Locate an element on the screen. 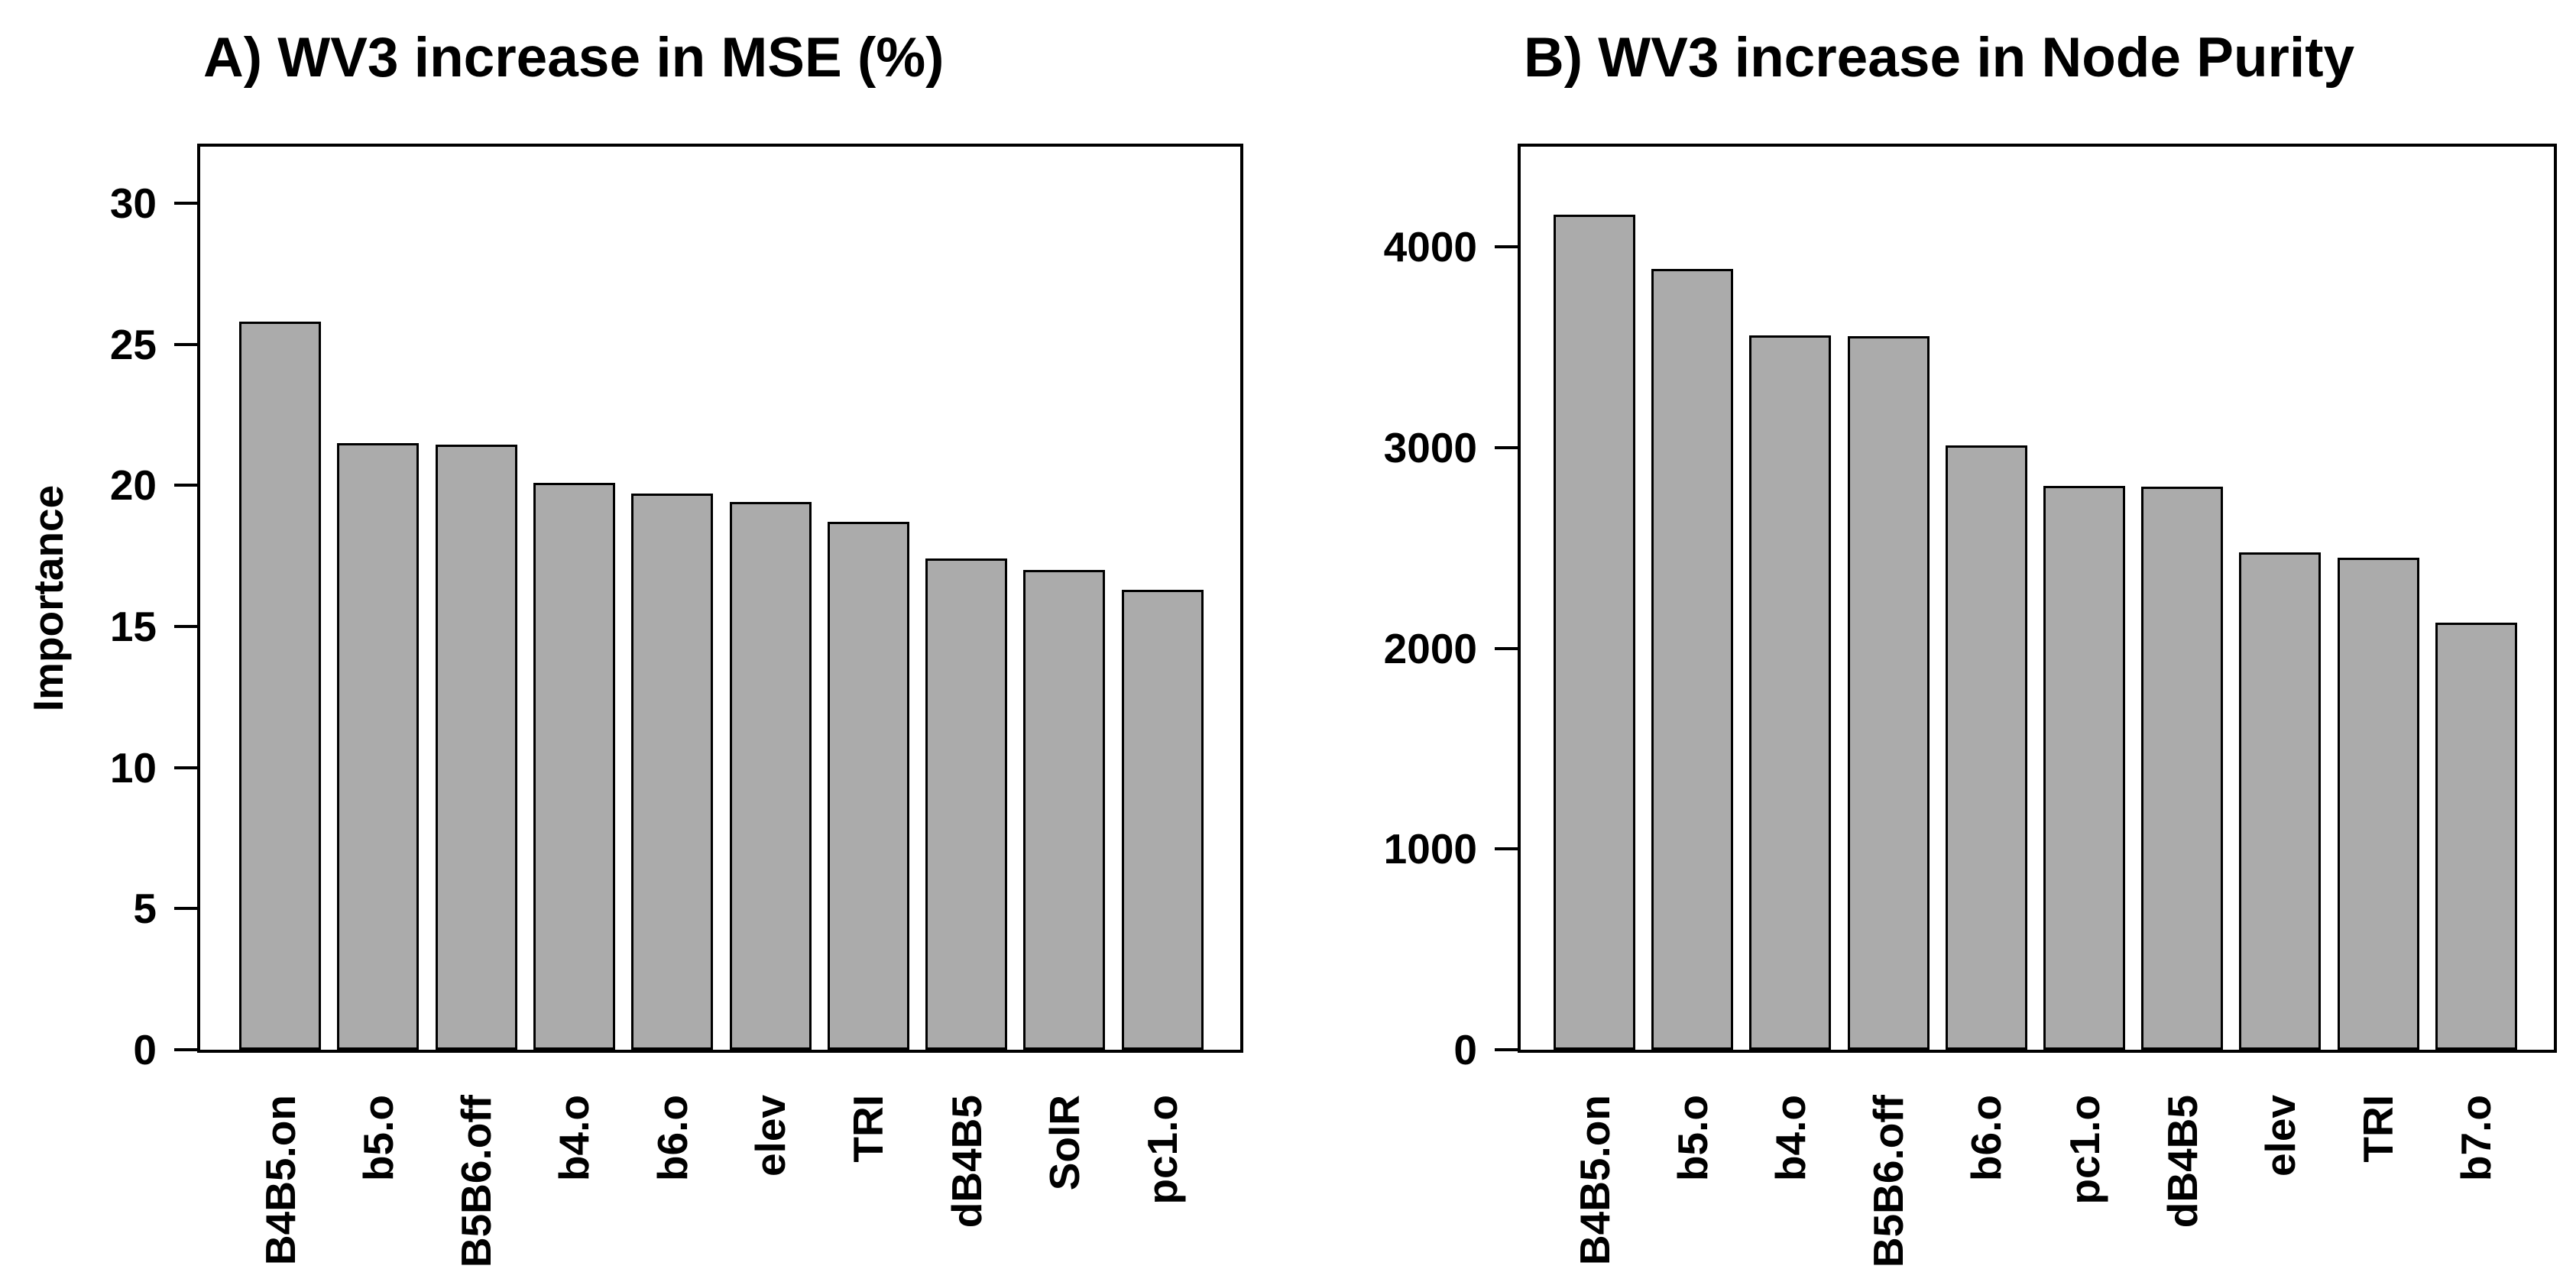 The height and width of the screenshot is (1269, 2576). x-category-label: b4.o is located at coordinates (1790, 1138).